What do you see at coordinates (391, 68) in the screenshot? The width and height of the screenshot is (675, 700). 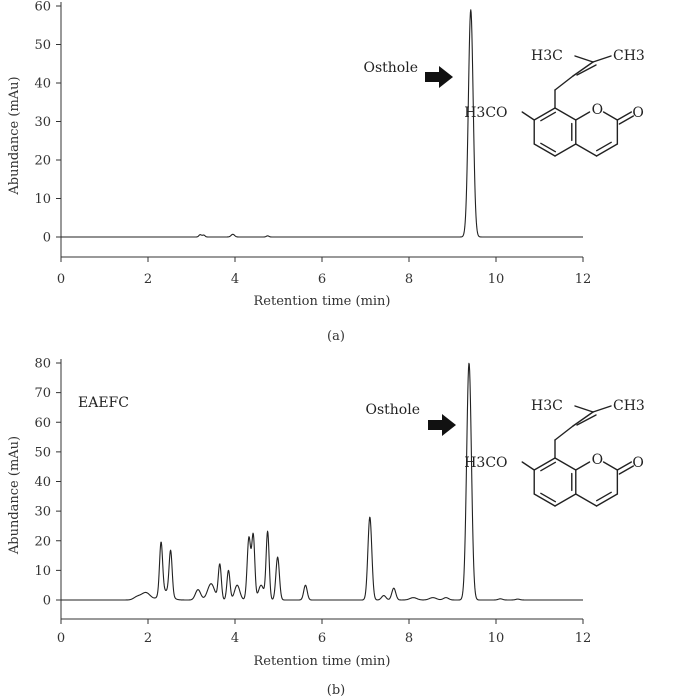 I see `panel-a-osthole-label: Osthole` at bounding box center [391, 68].